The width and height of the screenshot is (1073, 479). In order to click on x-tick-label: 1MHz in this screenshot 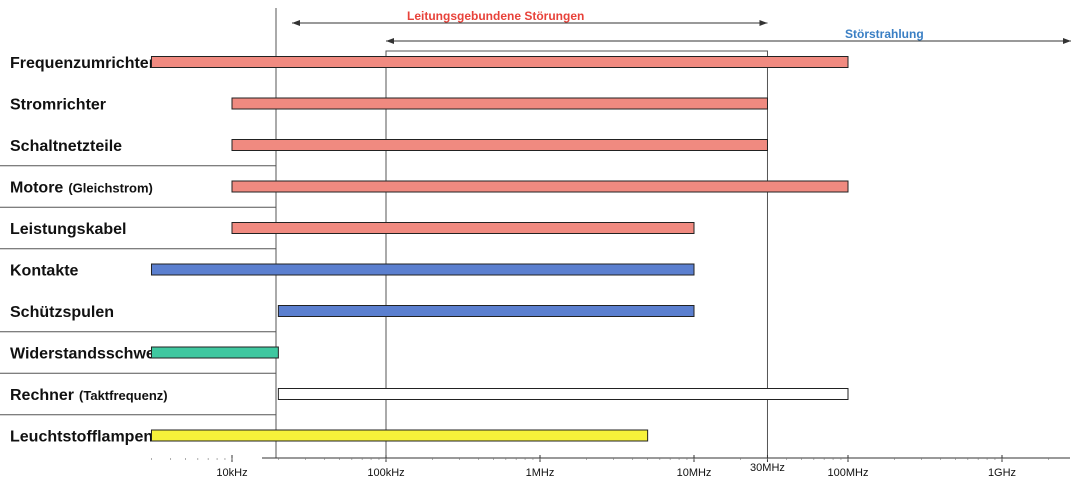, I will do `click(540, 473)`.